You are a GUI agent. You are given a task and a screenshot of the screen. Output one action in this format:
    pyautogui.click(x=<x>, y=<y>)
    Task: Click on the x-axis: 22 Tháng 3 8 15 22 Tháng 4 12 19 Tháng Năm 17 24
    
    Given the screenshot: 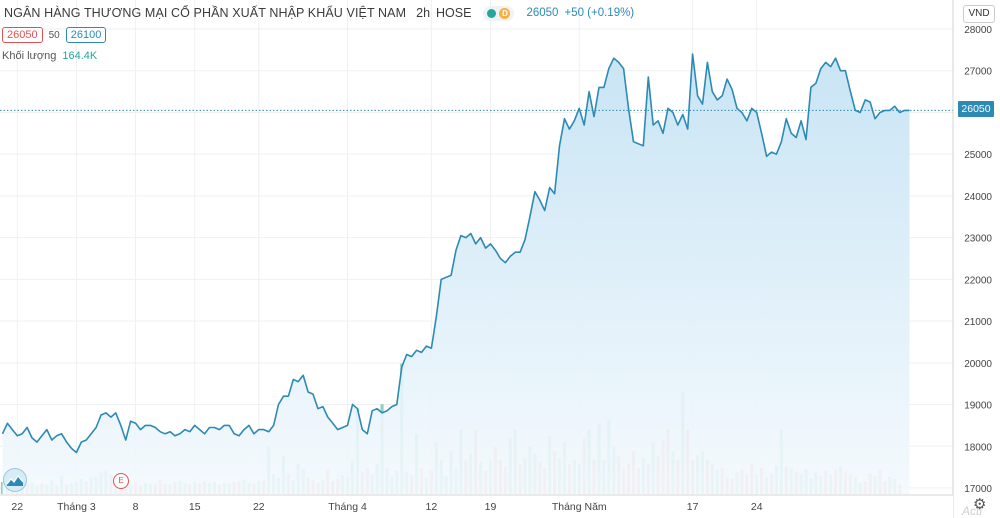 What is the action you would take?
    pyautogui.click(x=476, y=506)
    